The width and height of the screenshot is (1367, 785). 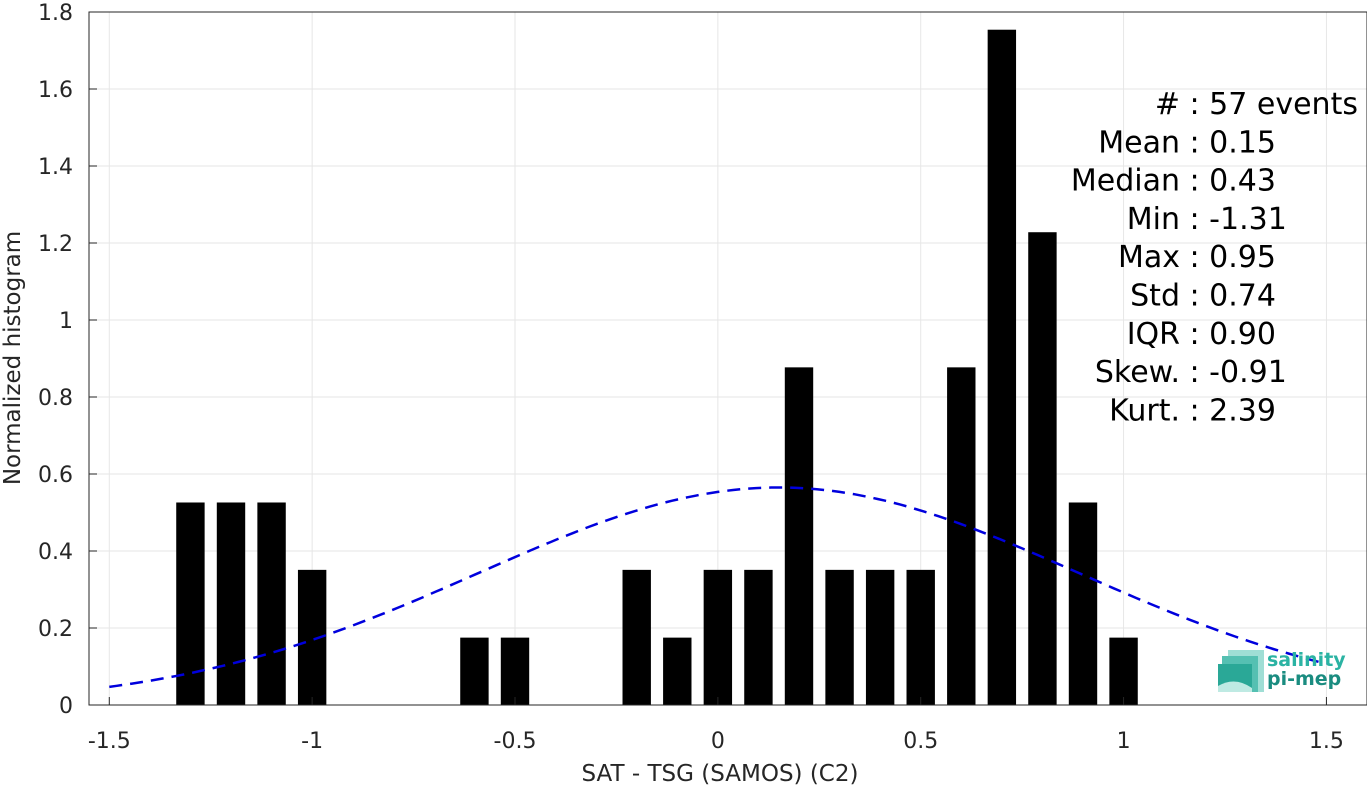 What do you see at coordinates (1192, 410) in the screenshot?
I see `stat-line: Kurt. : 2.39` at bounding box center [1192, 410].